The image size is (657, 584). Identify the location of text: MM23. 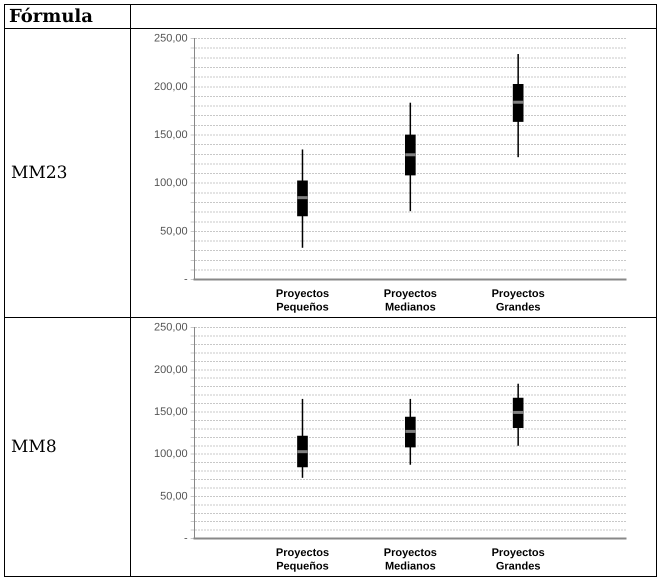
(67, 173).